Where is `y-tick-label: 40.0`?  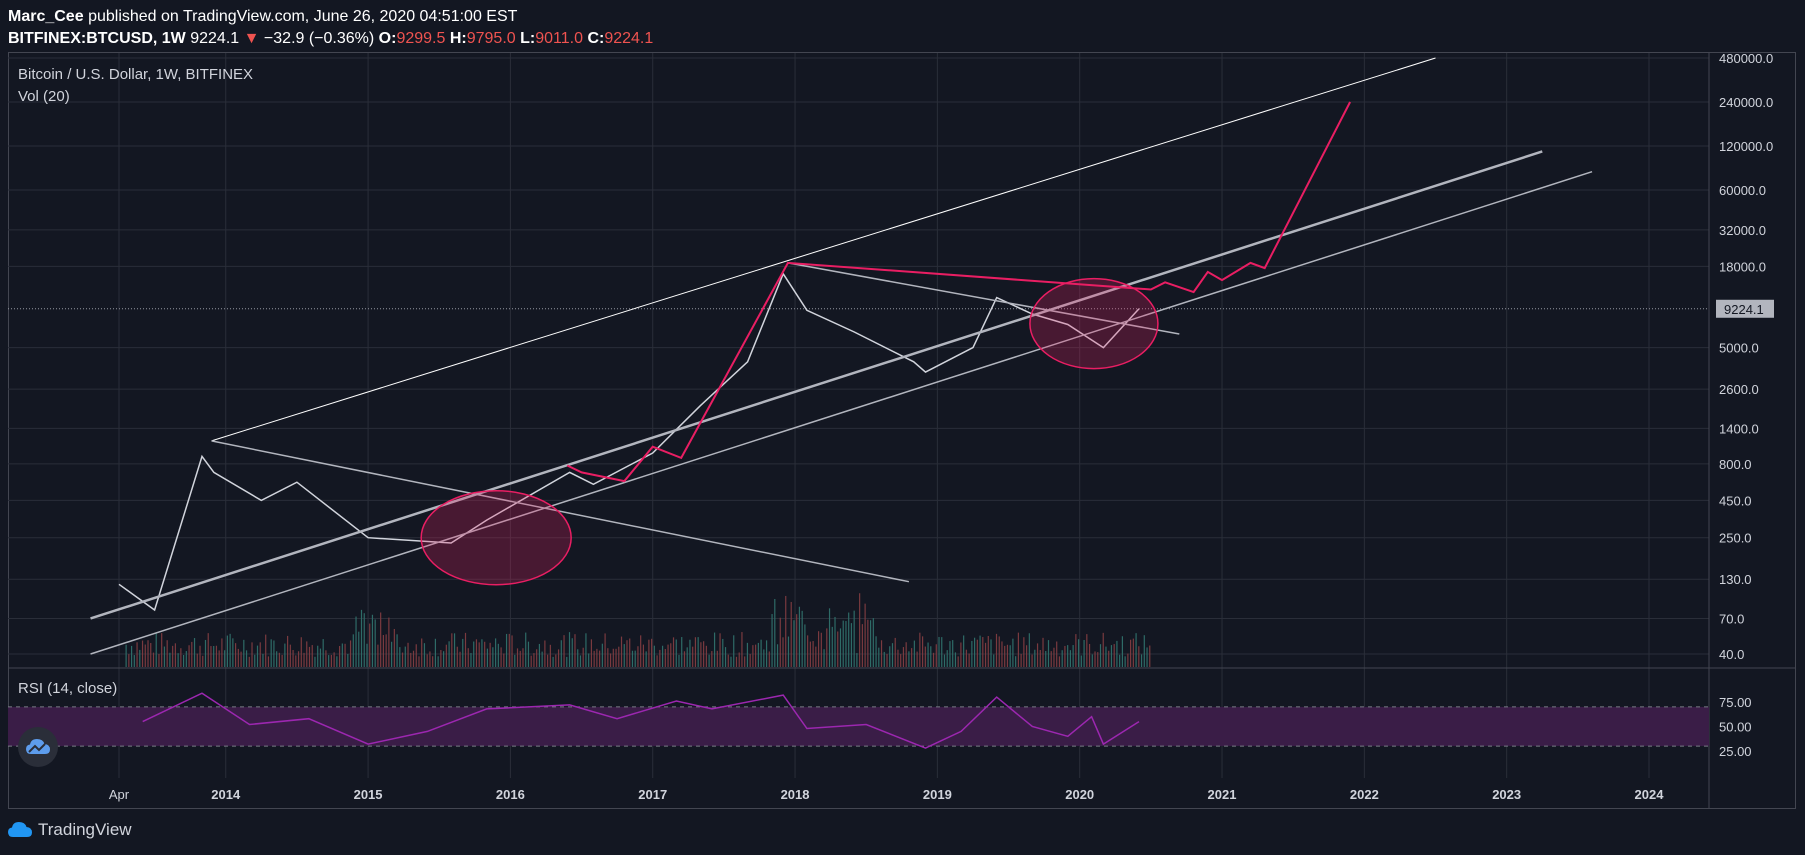
y-tick-label: 40.0 is located at coordinates (1731, 654).